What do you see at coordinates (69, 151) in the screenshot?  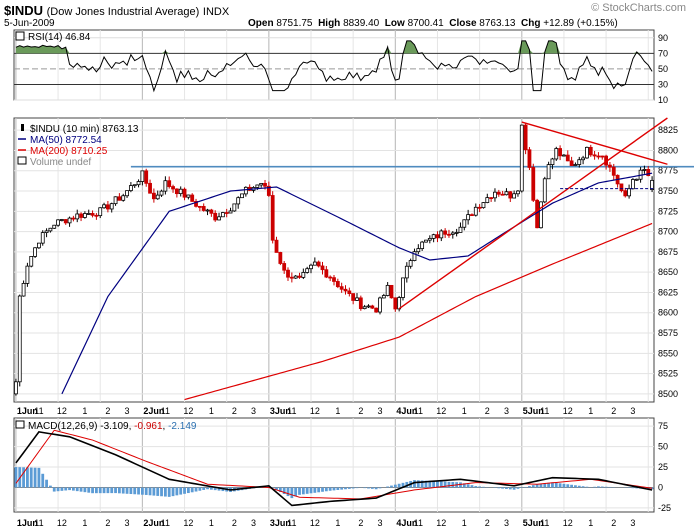 I see `price-legend-ma200: MA(200) 8710.25` at bounding box center [69, 151].